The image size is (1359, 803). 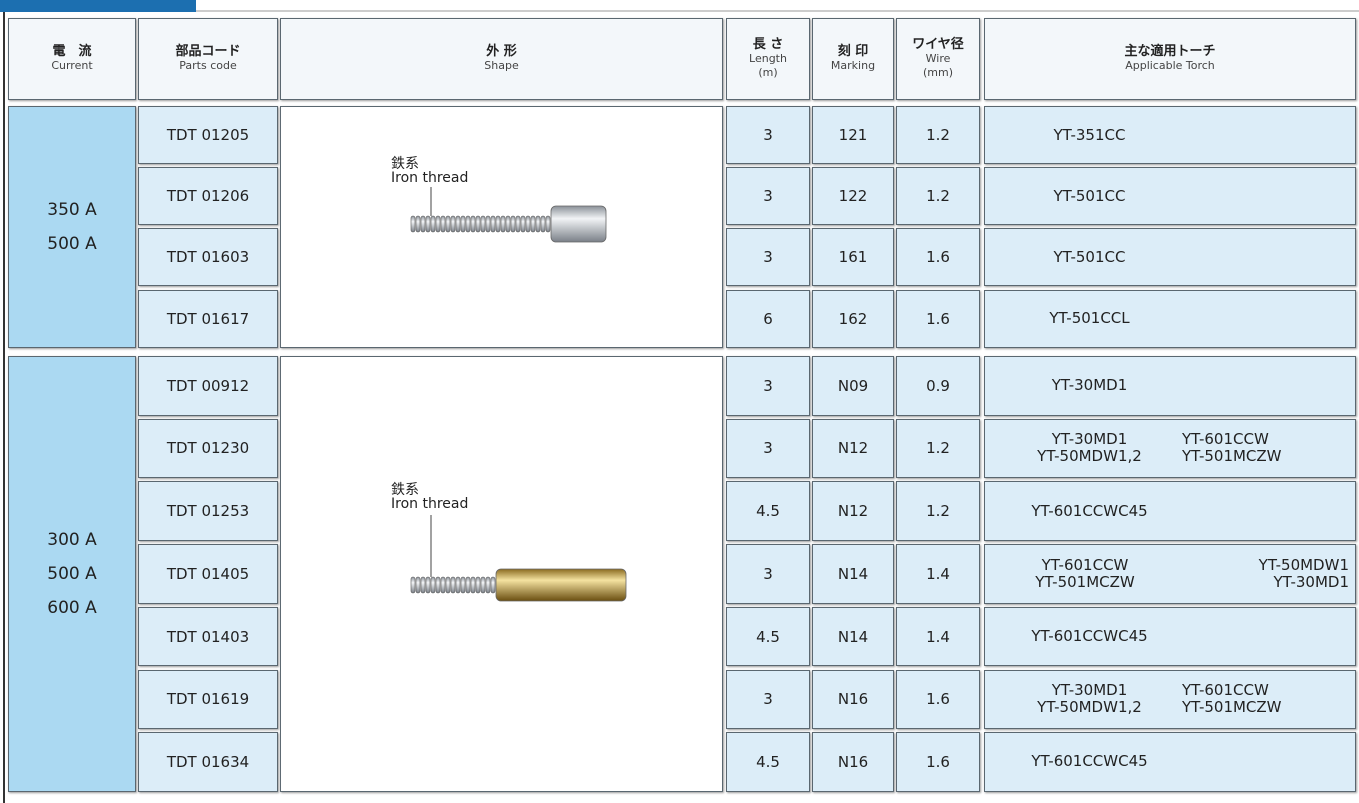 What do you see at coordinates (72, 227) in the screenshot?
I see `current-cell: 350 A 500 A` at bounding box center [72, 227].